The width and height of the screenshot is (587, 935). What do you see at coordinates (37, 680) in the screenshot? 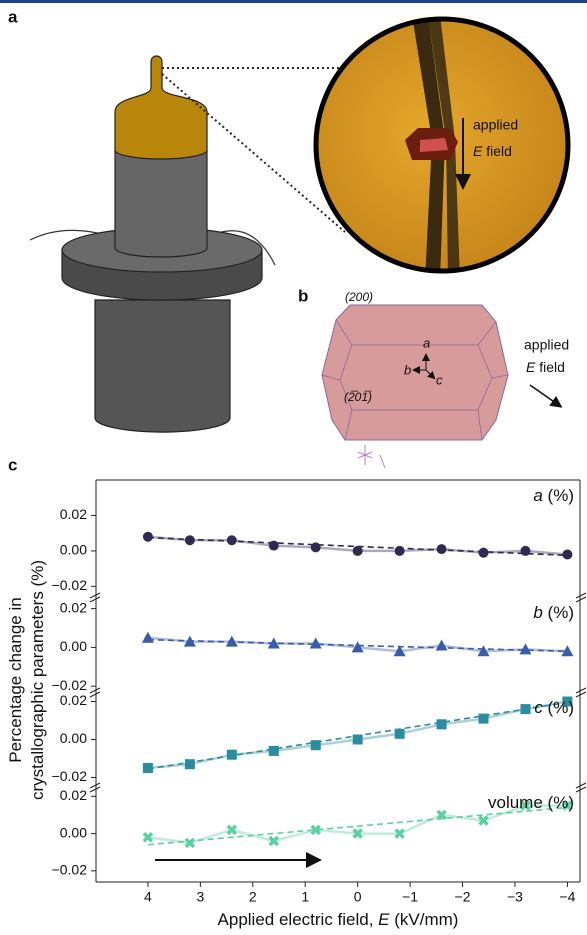
I see `y-axis-label-line: crystallographic parameters (%)` at bounding box center [37, 680].